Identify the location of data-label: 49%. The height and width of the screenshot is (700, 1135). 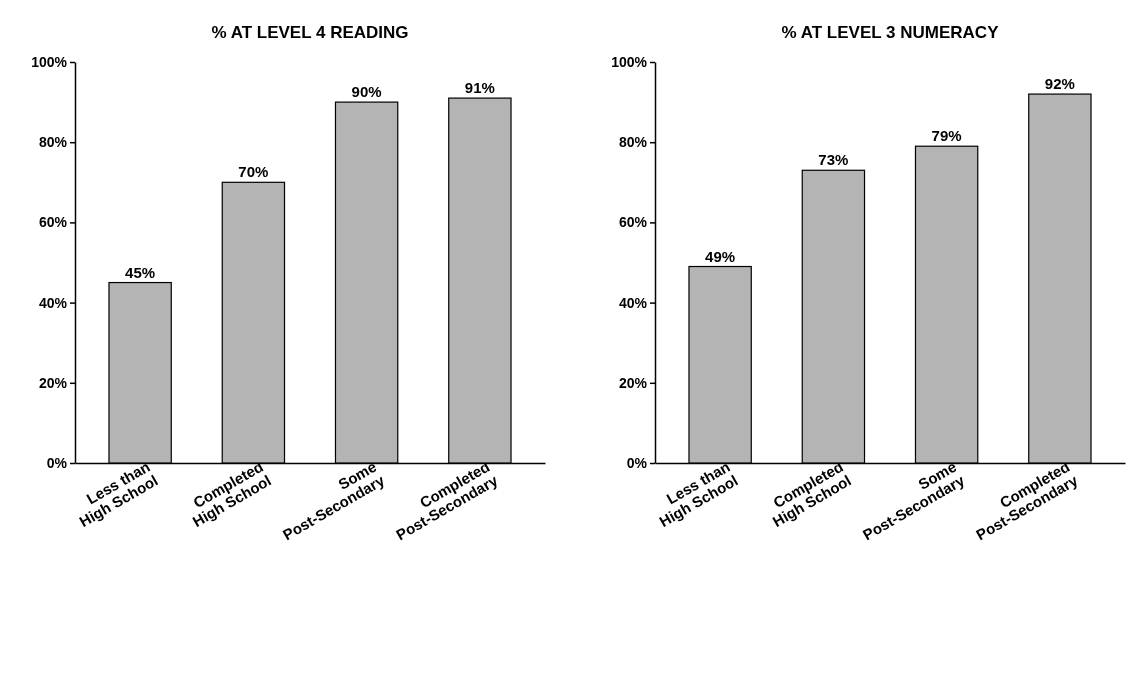
(720, 256).